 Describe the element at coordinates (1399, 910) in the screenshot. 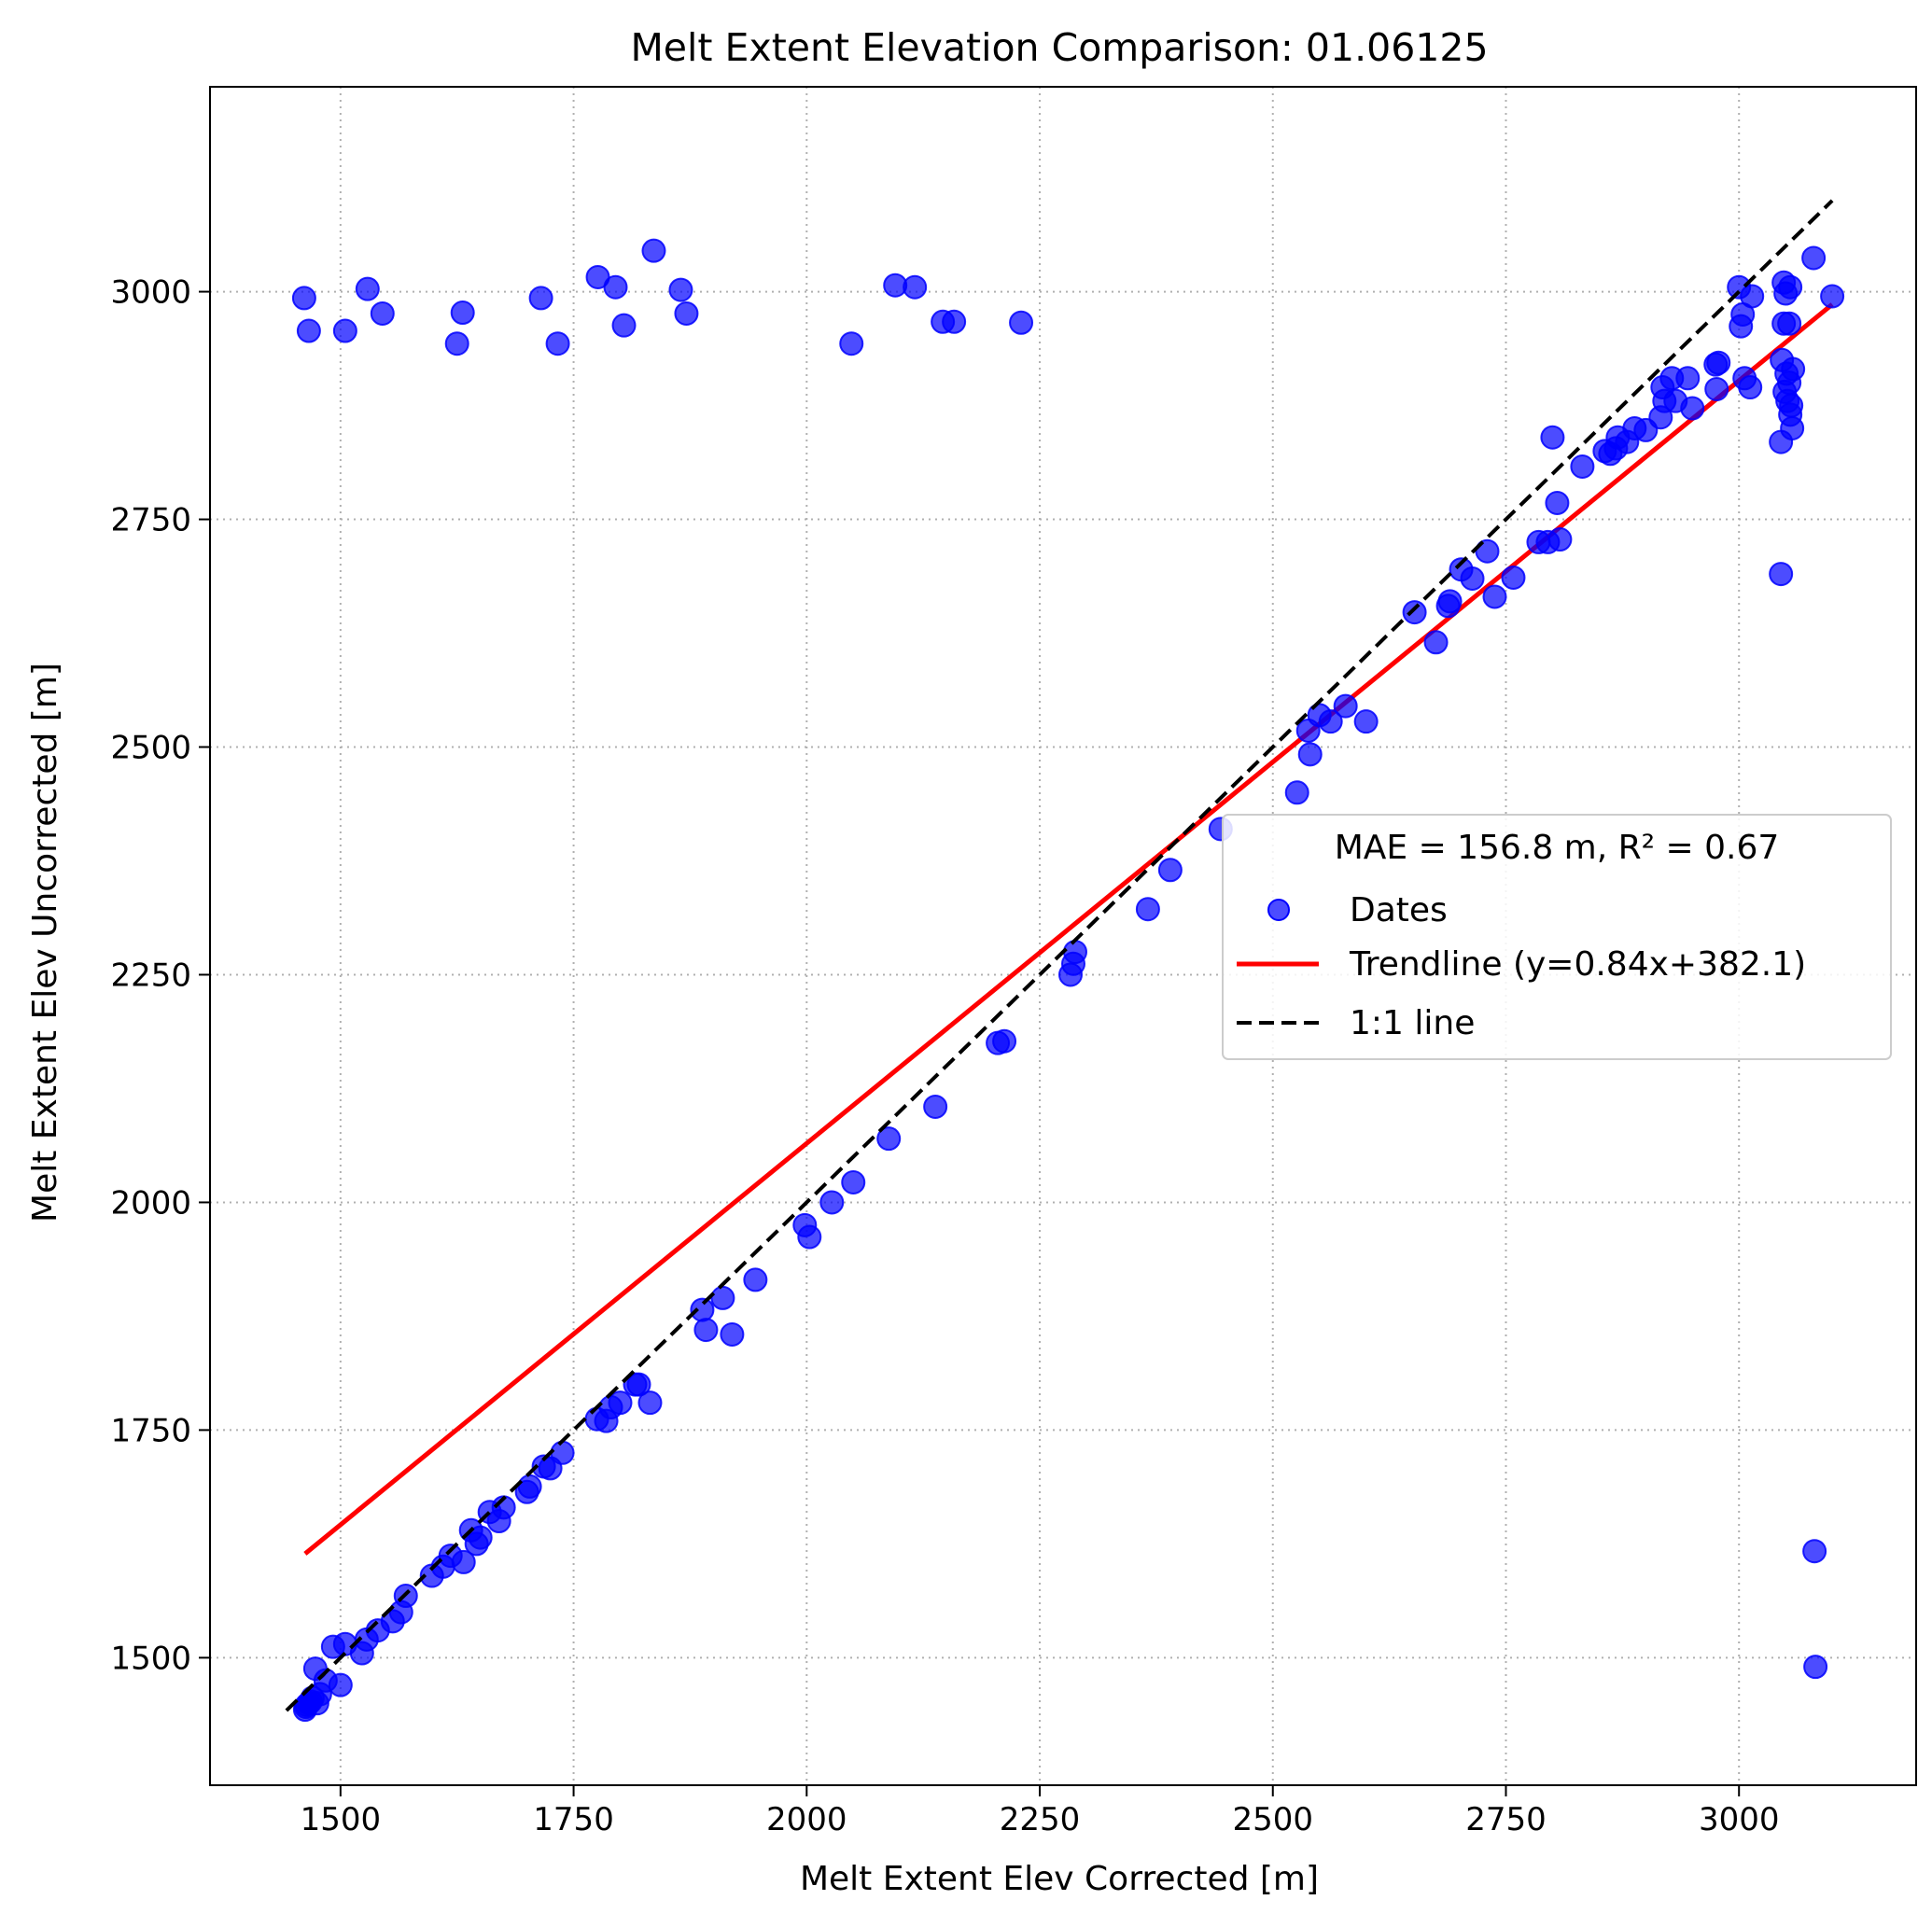

I see `legend-label-dates: Dates` at that location.